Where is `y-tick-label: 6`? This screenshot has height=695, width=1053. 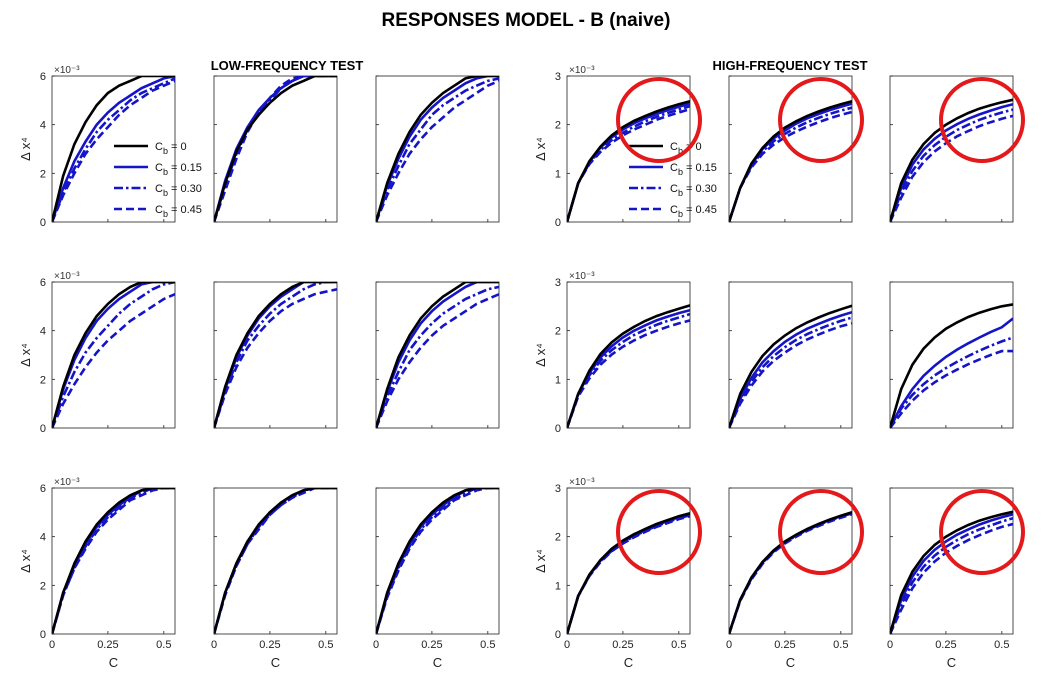 y-tick-label: 6 is located at coordinates (43, 283).